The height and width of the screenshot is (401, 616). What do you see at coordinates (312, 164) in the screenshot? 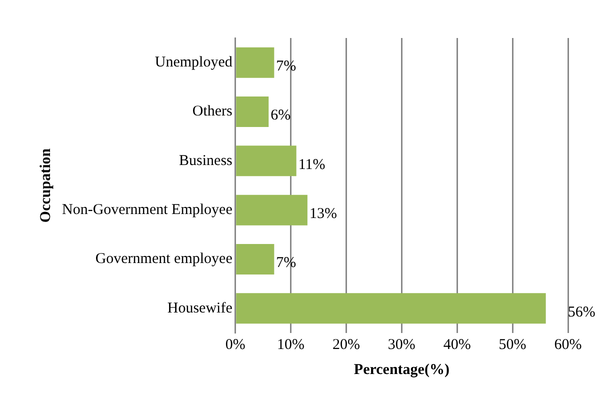
I see `data-label: 11%` at bounding box center [312, 164].